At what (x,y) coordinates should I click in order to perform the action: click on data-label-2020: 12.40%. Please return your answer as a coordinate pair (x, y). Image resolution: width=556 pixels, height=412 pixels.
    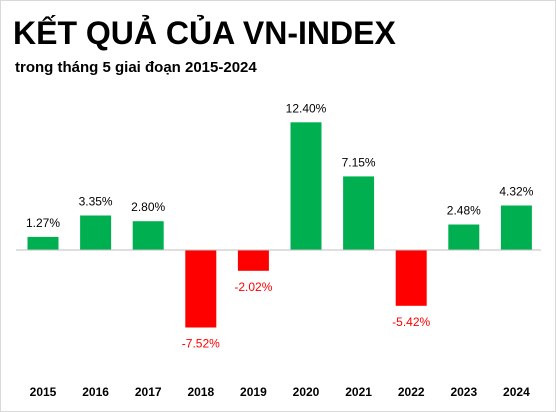
    Looking at the image, I should click on (306, 108).